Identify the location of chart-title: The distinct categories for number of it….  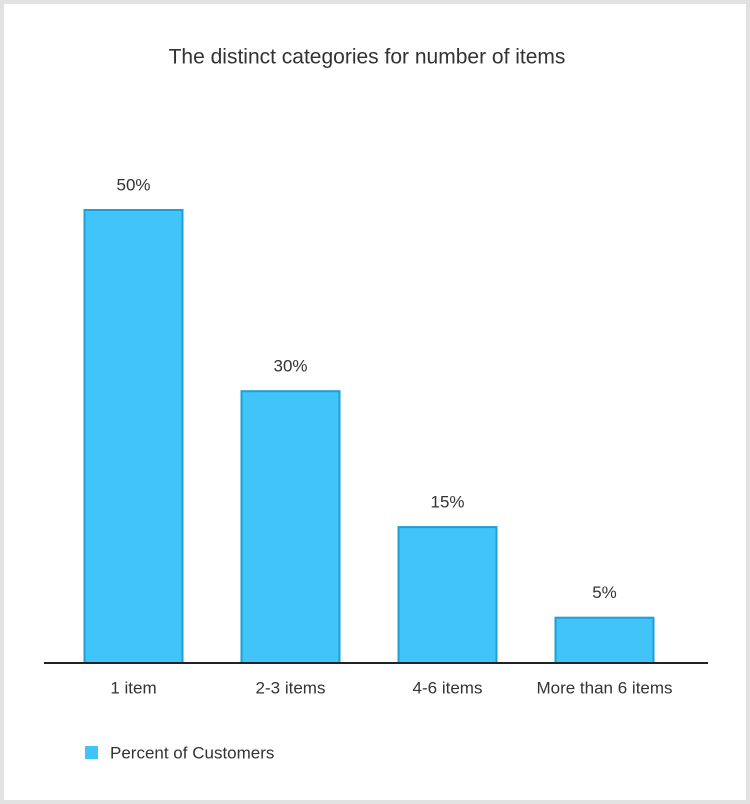
(367, 57).